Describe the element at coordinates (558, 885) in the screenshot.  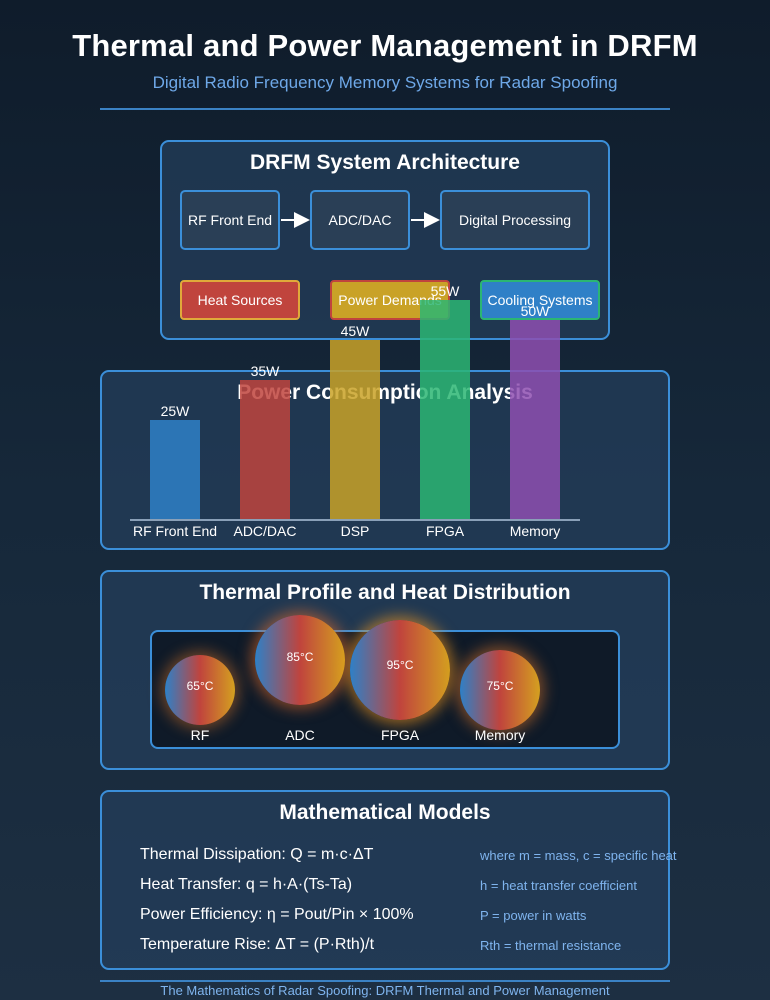
I see `equation-note: h = heat transfer coefficient` at that location.